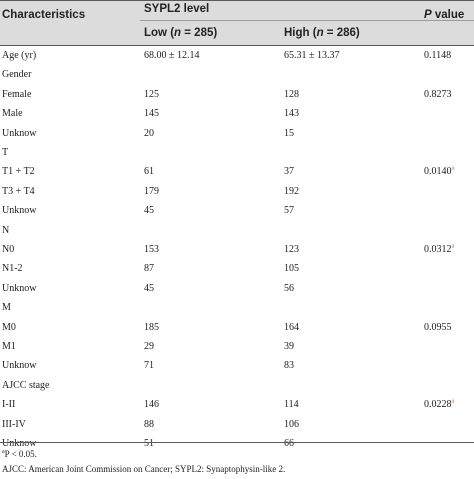  I want to click on table-row: N, so click(237, 231).